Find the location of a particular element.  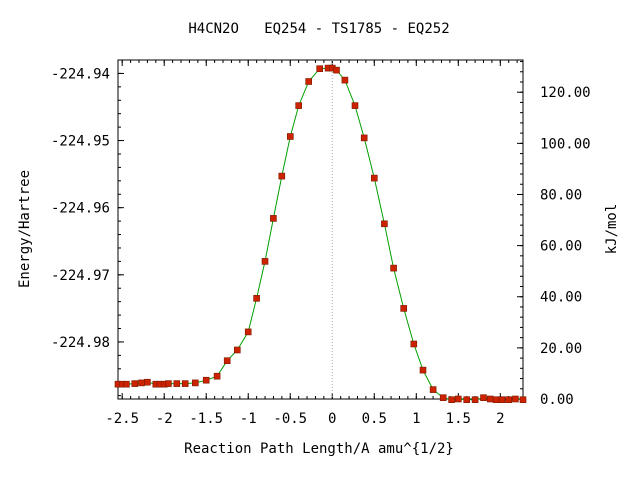

y2-tick-labels: 0.00 20.00 40.00 60.00 80.00 100.00 120.00 is located at coordinates (565, 246).